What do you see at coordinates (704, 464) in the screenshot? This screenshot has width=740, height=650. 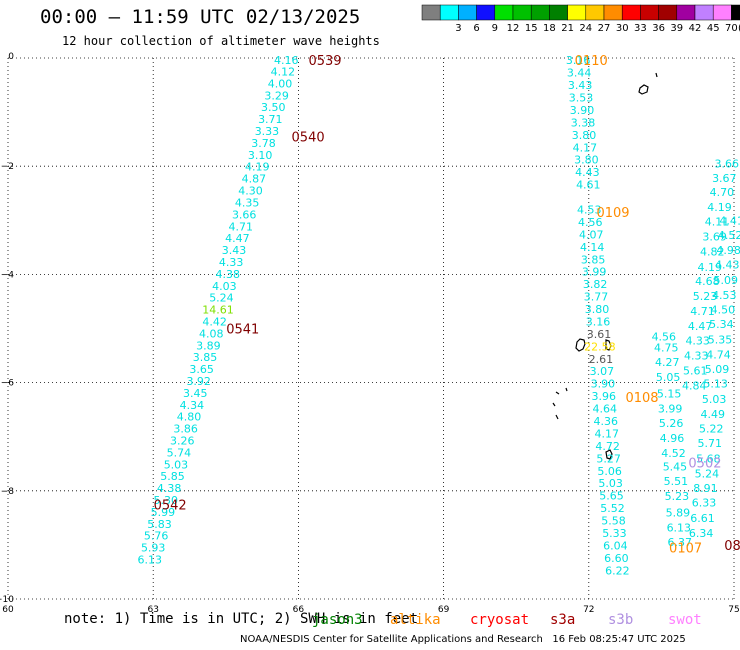 I see `pass-time-label: 0502` at bounding box center [704, 464].